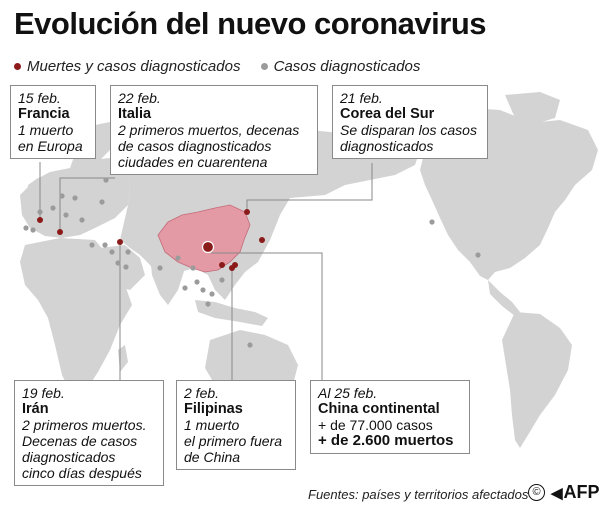 Image resolution: width=600 pixels, height=515 pixels. I want to click on marker-china, so click(208, 247).